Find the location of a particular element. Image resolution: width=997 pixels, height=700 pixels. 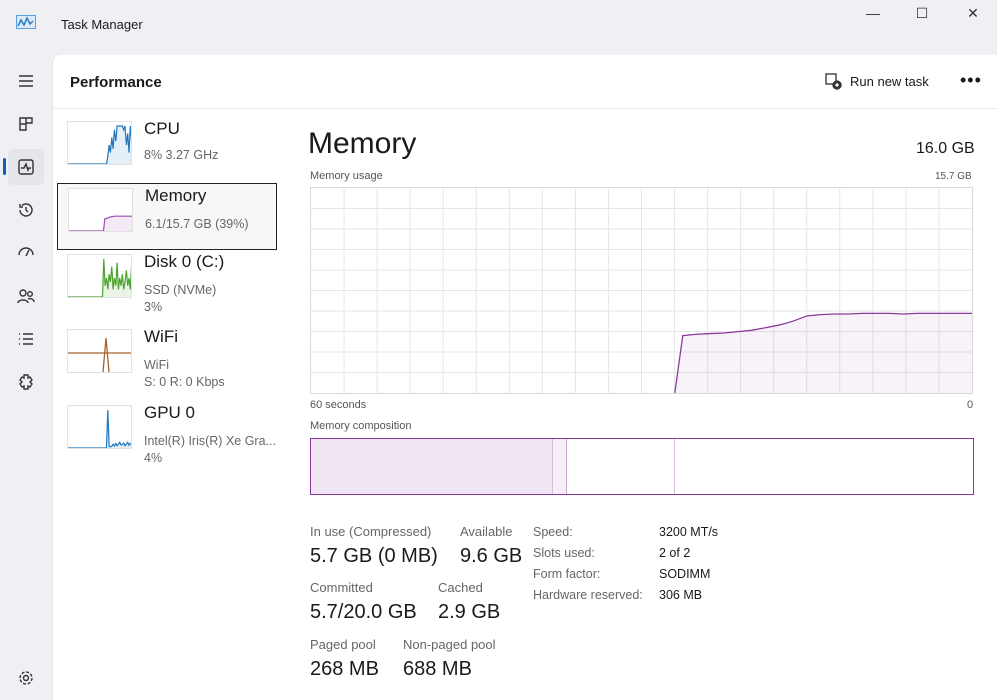

spec-value: 3200 MT/s is located at coordinates (689, 532).